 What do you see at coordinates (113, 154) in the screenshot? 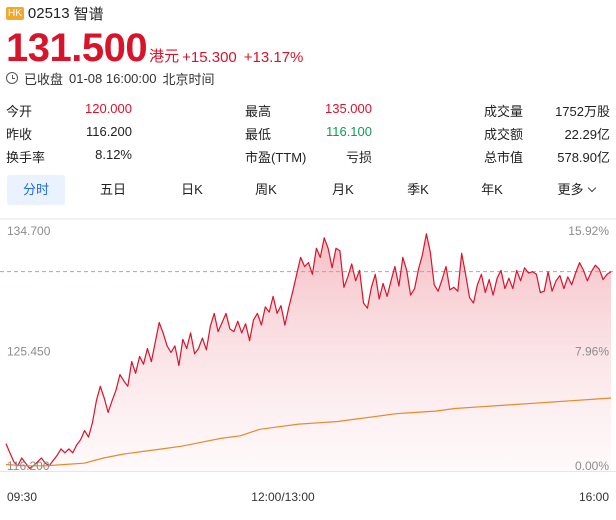
I see `stat-value: 8.12%` at bounding box center [113, 154].